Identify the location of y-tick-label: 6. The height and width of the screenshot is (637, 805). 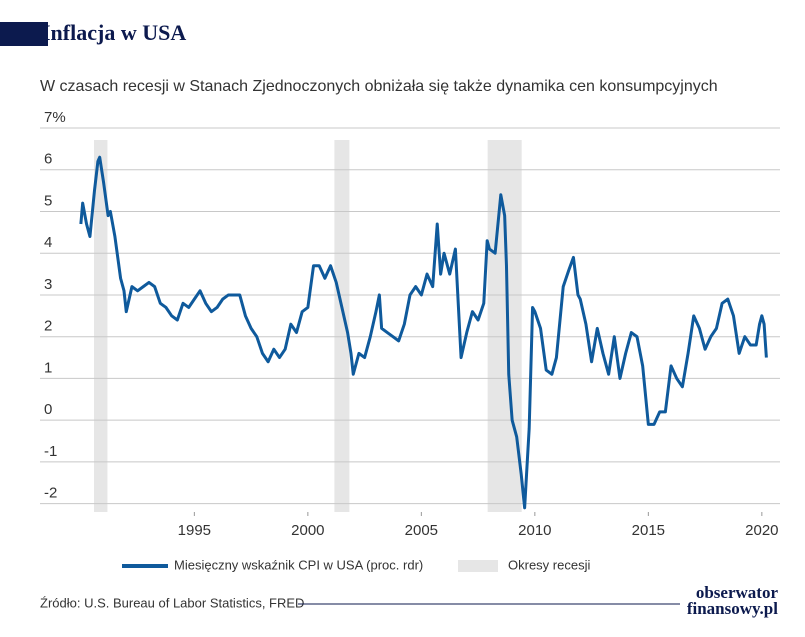
(48, 159).